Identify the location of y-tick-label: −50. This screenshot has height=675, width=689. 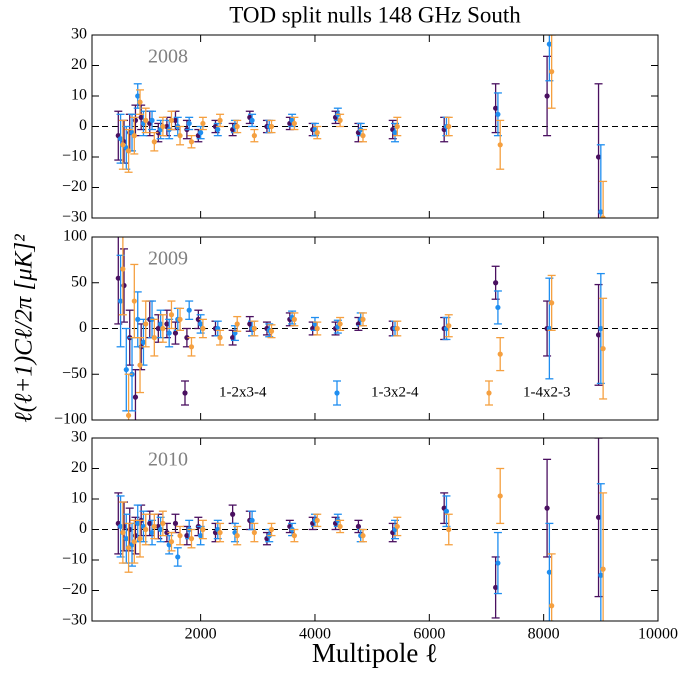
(74, 373).